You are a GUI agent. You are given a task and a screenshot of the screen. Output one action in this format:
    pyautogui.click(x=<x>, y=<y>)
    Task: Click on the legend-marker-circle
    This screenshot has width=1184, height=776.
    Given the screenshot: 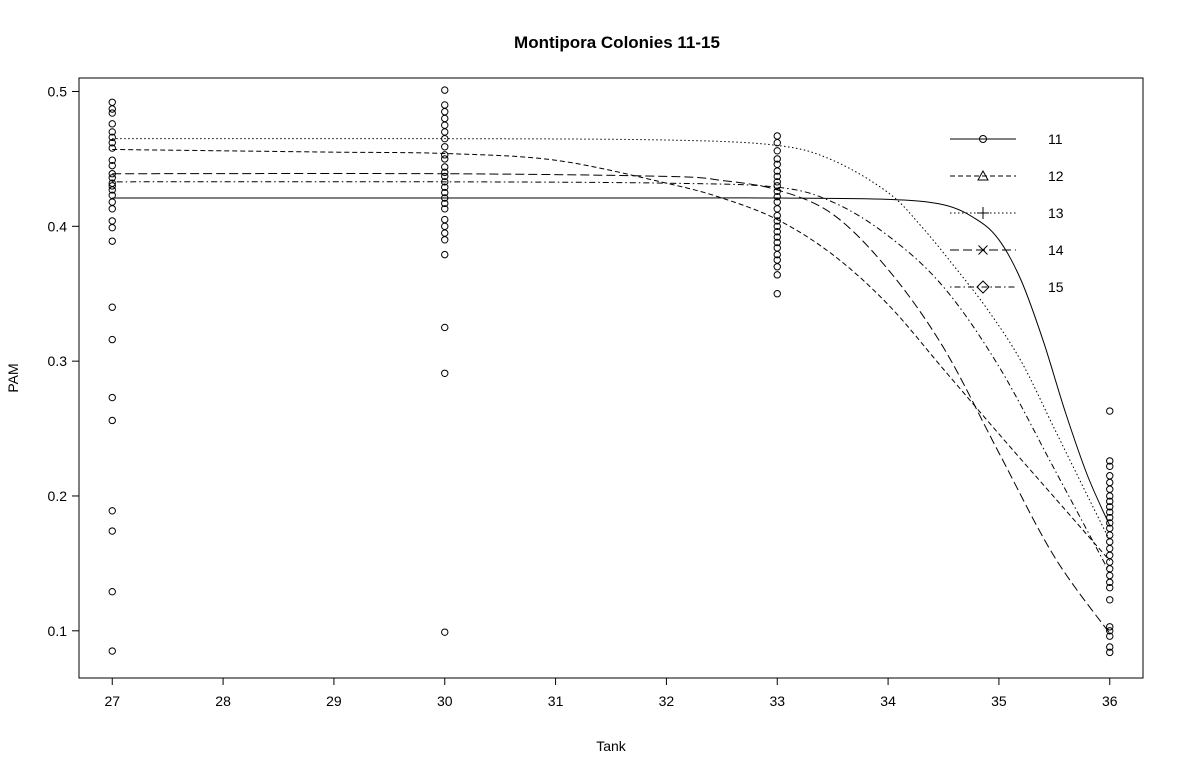 What is the action you would take?
    pyautogui.click(x=983, y=139)
    